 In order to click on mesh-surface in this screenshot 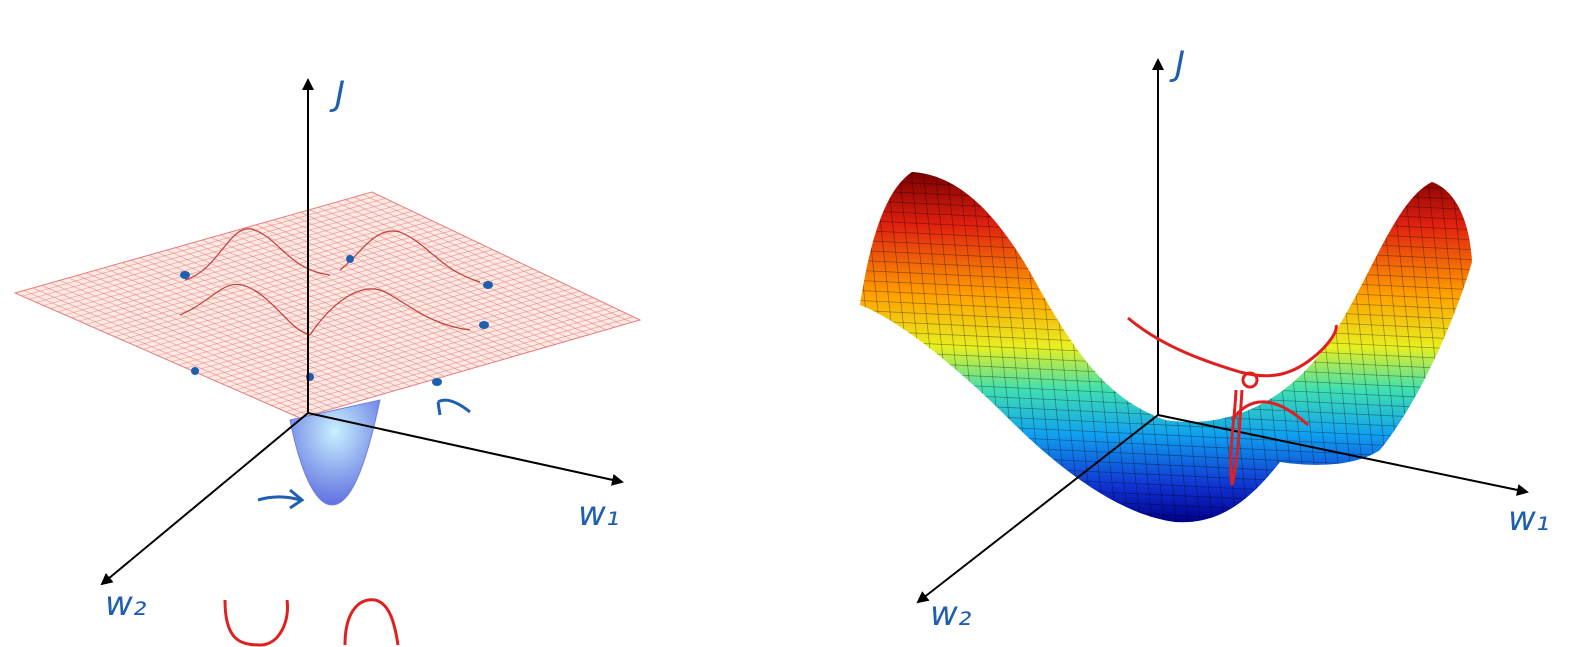, I will do `click(327, 305)`.